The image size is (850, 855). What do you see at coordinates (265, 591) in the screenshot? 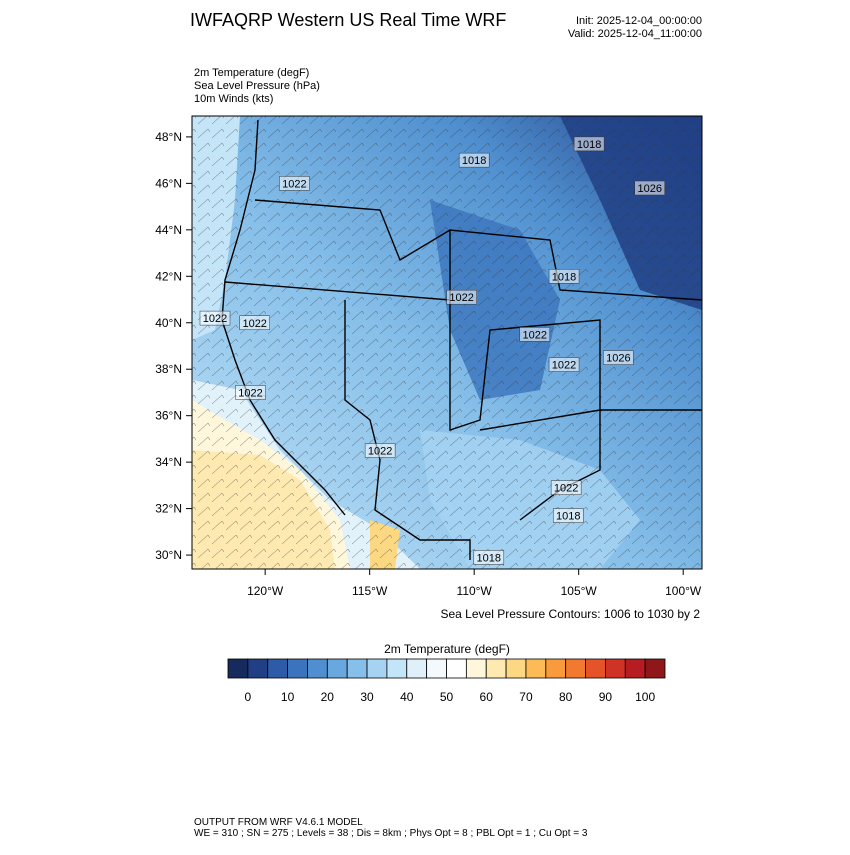
I see `lon-tick-label: 120°W` at bounding box center [265, 591].